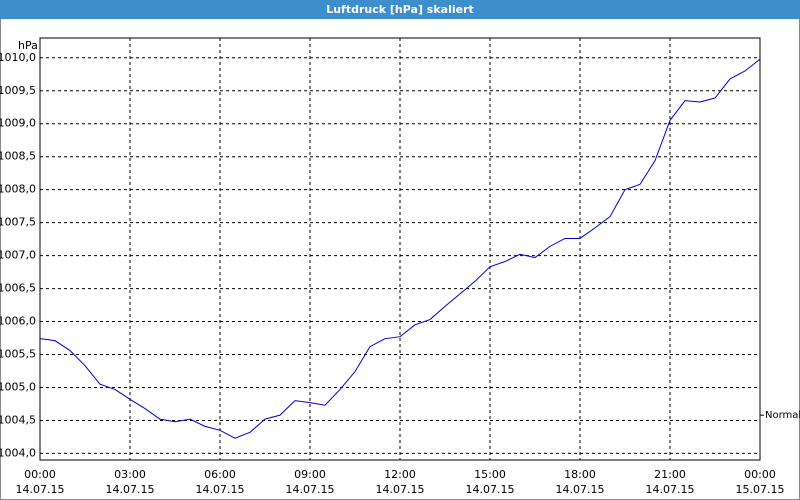  I want to click on y-tick-label: 1005,5, so click(18, 354).